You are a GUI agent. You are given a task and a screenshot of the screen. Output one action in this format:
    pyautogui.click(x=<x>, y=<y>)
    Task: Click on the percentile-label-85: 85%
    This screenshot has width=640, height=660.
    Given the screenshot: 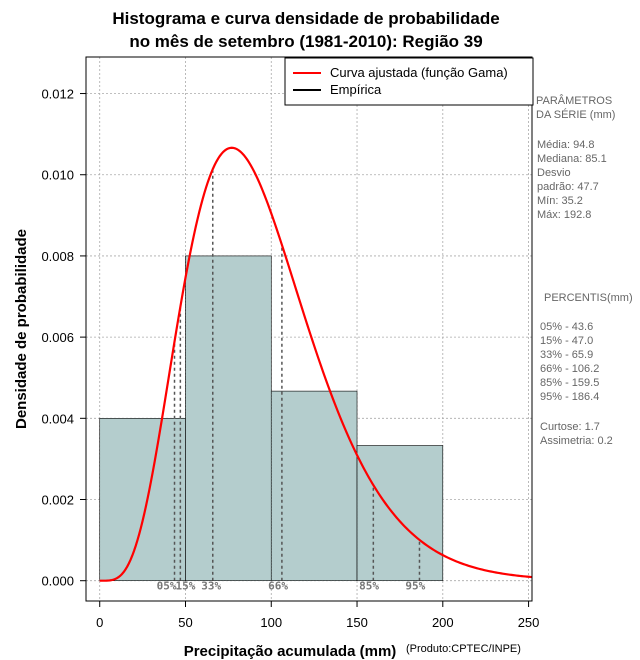 What is the action you would take?
    pyautogui.click(x=369, y=586)
    